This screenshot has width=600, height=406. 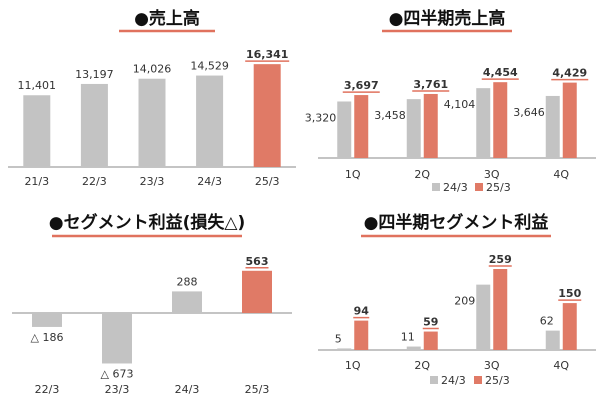 I want to click on data-label: △ 673, so click(x=117, y=373).